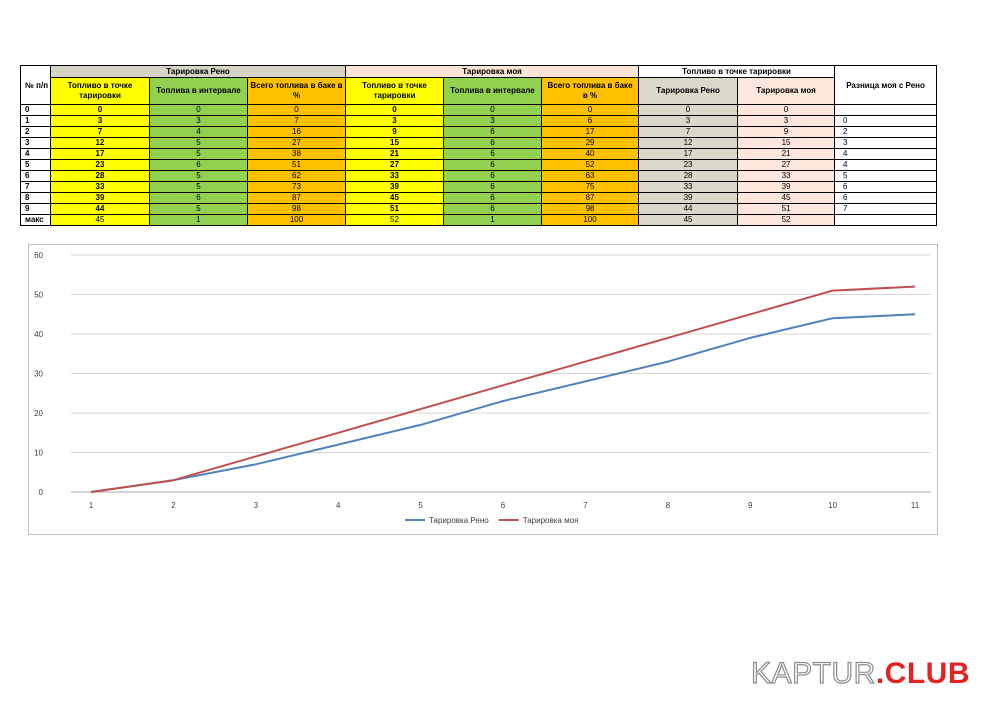  Describe the element at coordinates (35, 85) in the screenshot. I see `row-number-header: № п/п` at that location.